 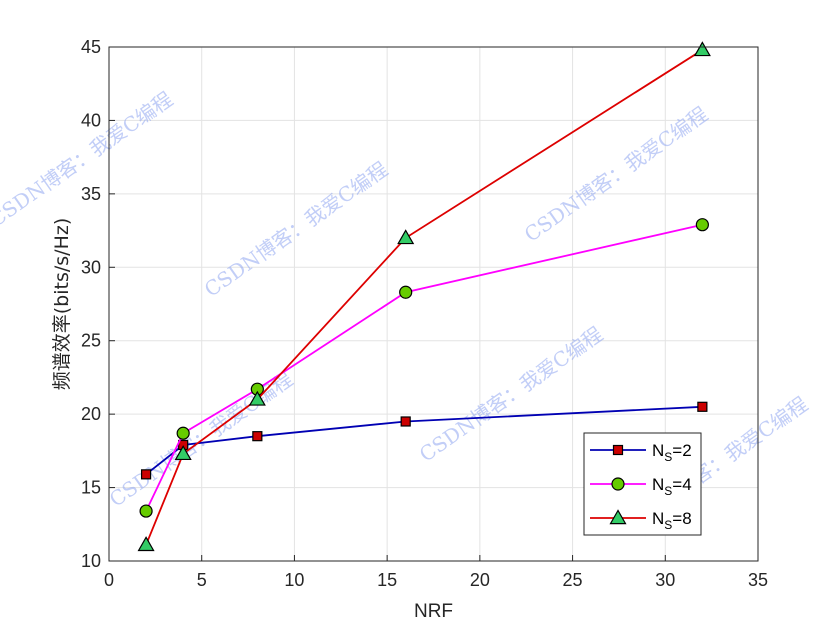 What do you see at coordinates (665, 580) in the screenshot?
I see `x-tick-label: 30` at bounding box center [665, 580].